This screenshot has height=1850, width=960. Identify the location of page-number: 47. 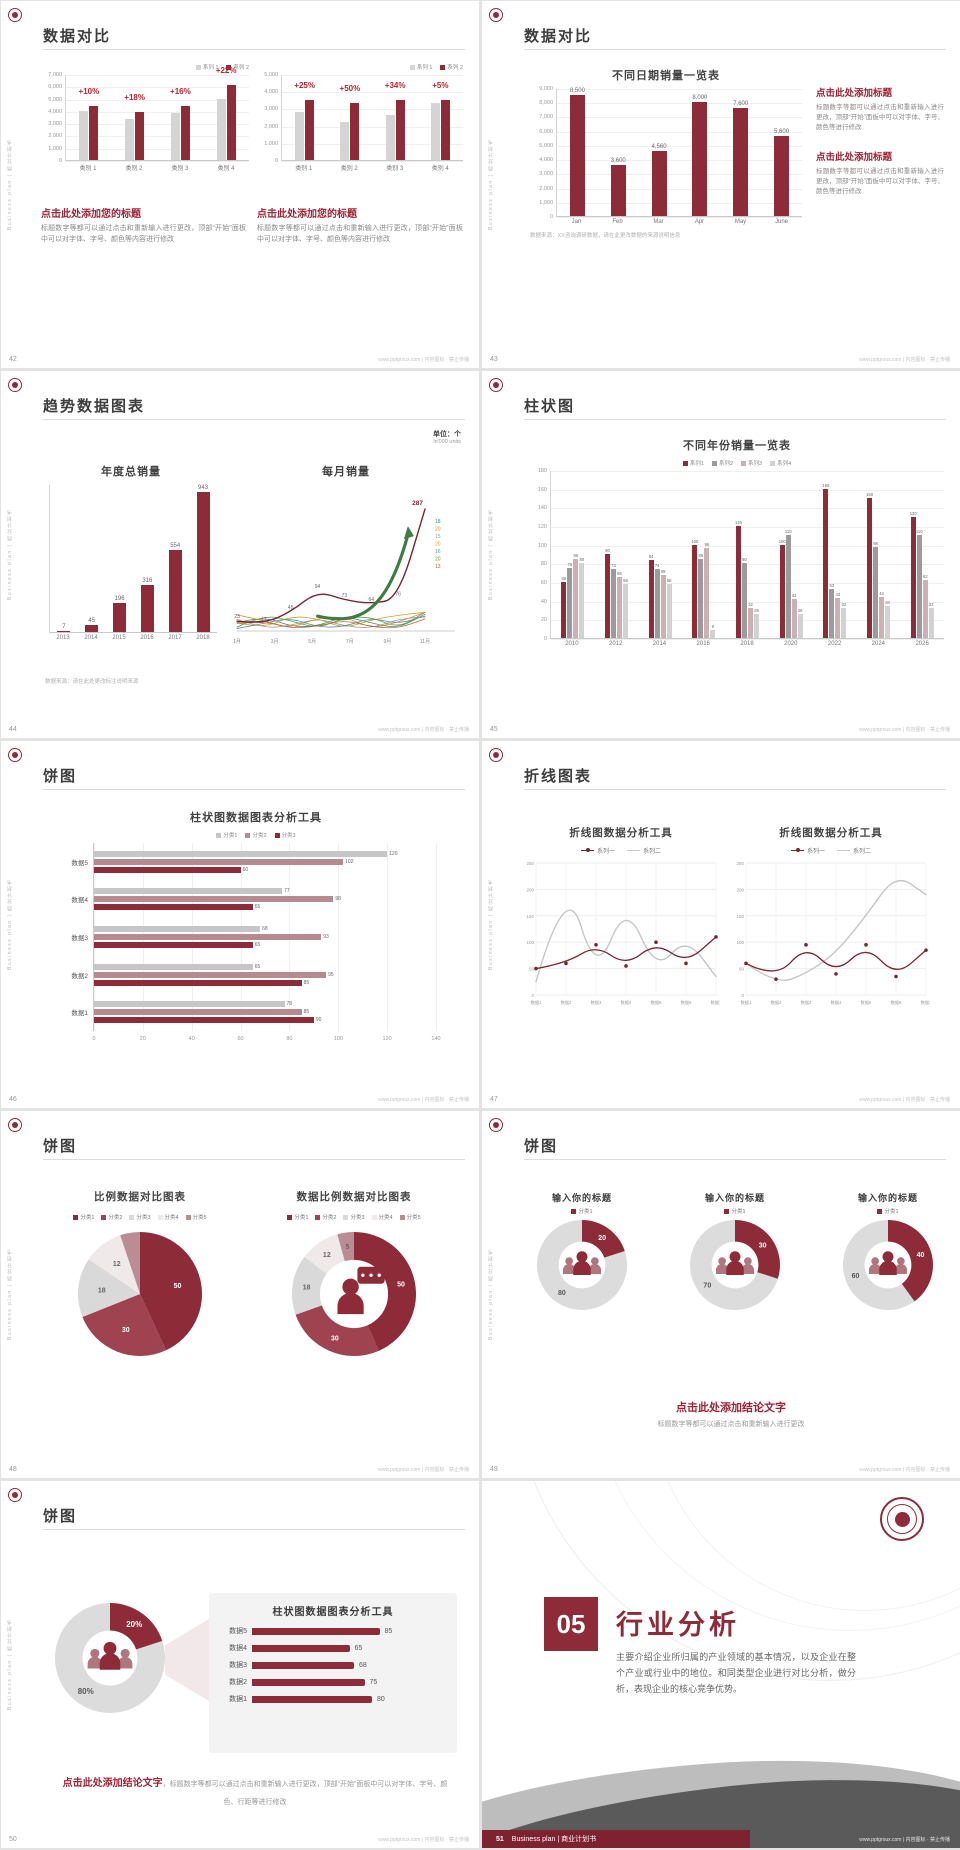
(494, 1099).